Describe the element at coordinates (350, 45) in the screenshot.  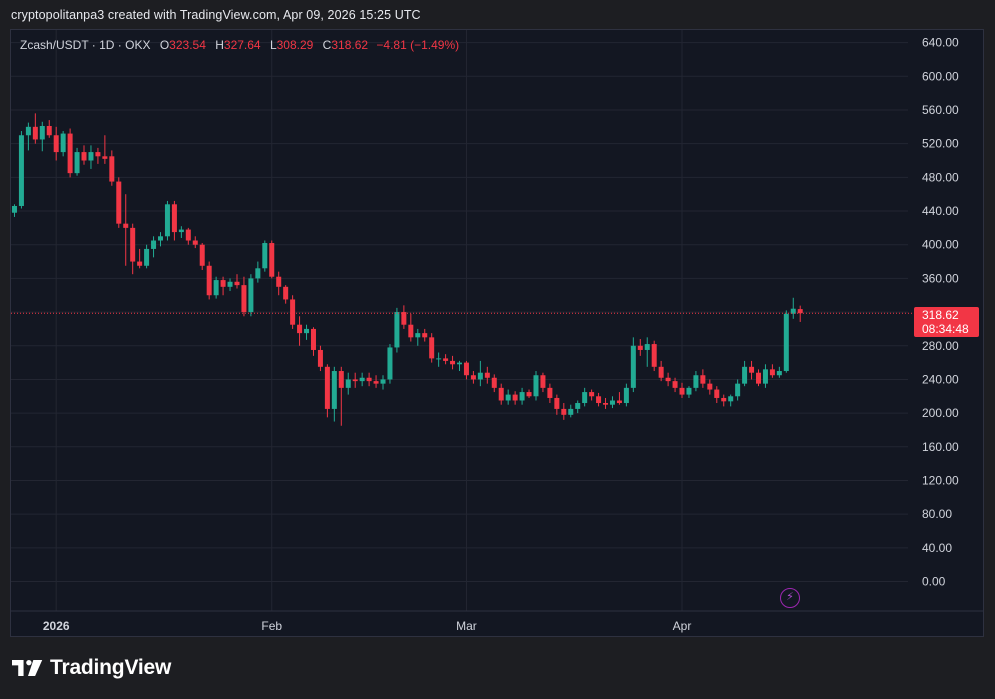
I see `close-value: 318.62` at that location.